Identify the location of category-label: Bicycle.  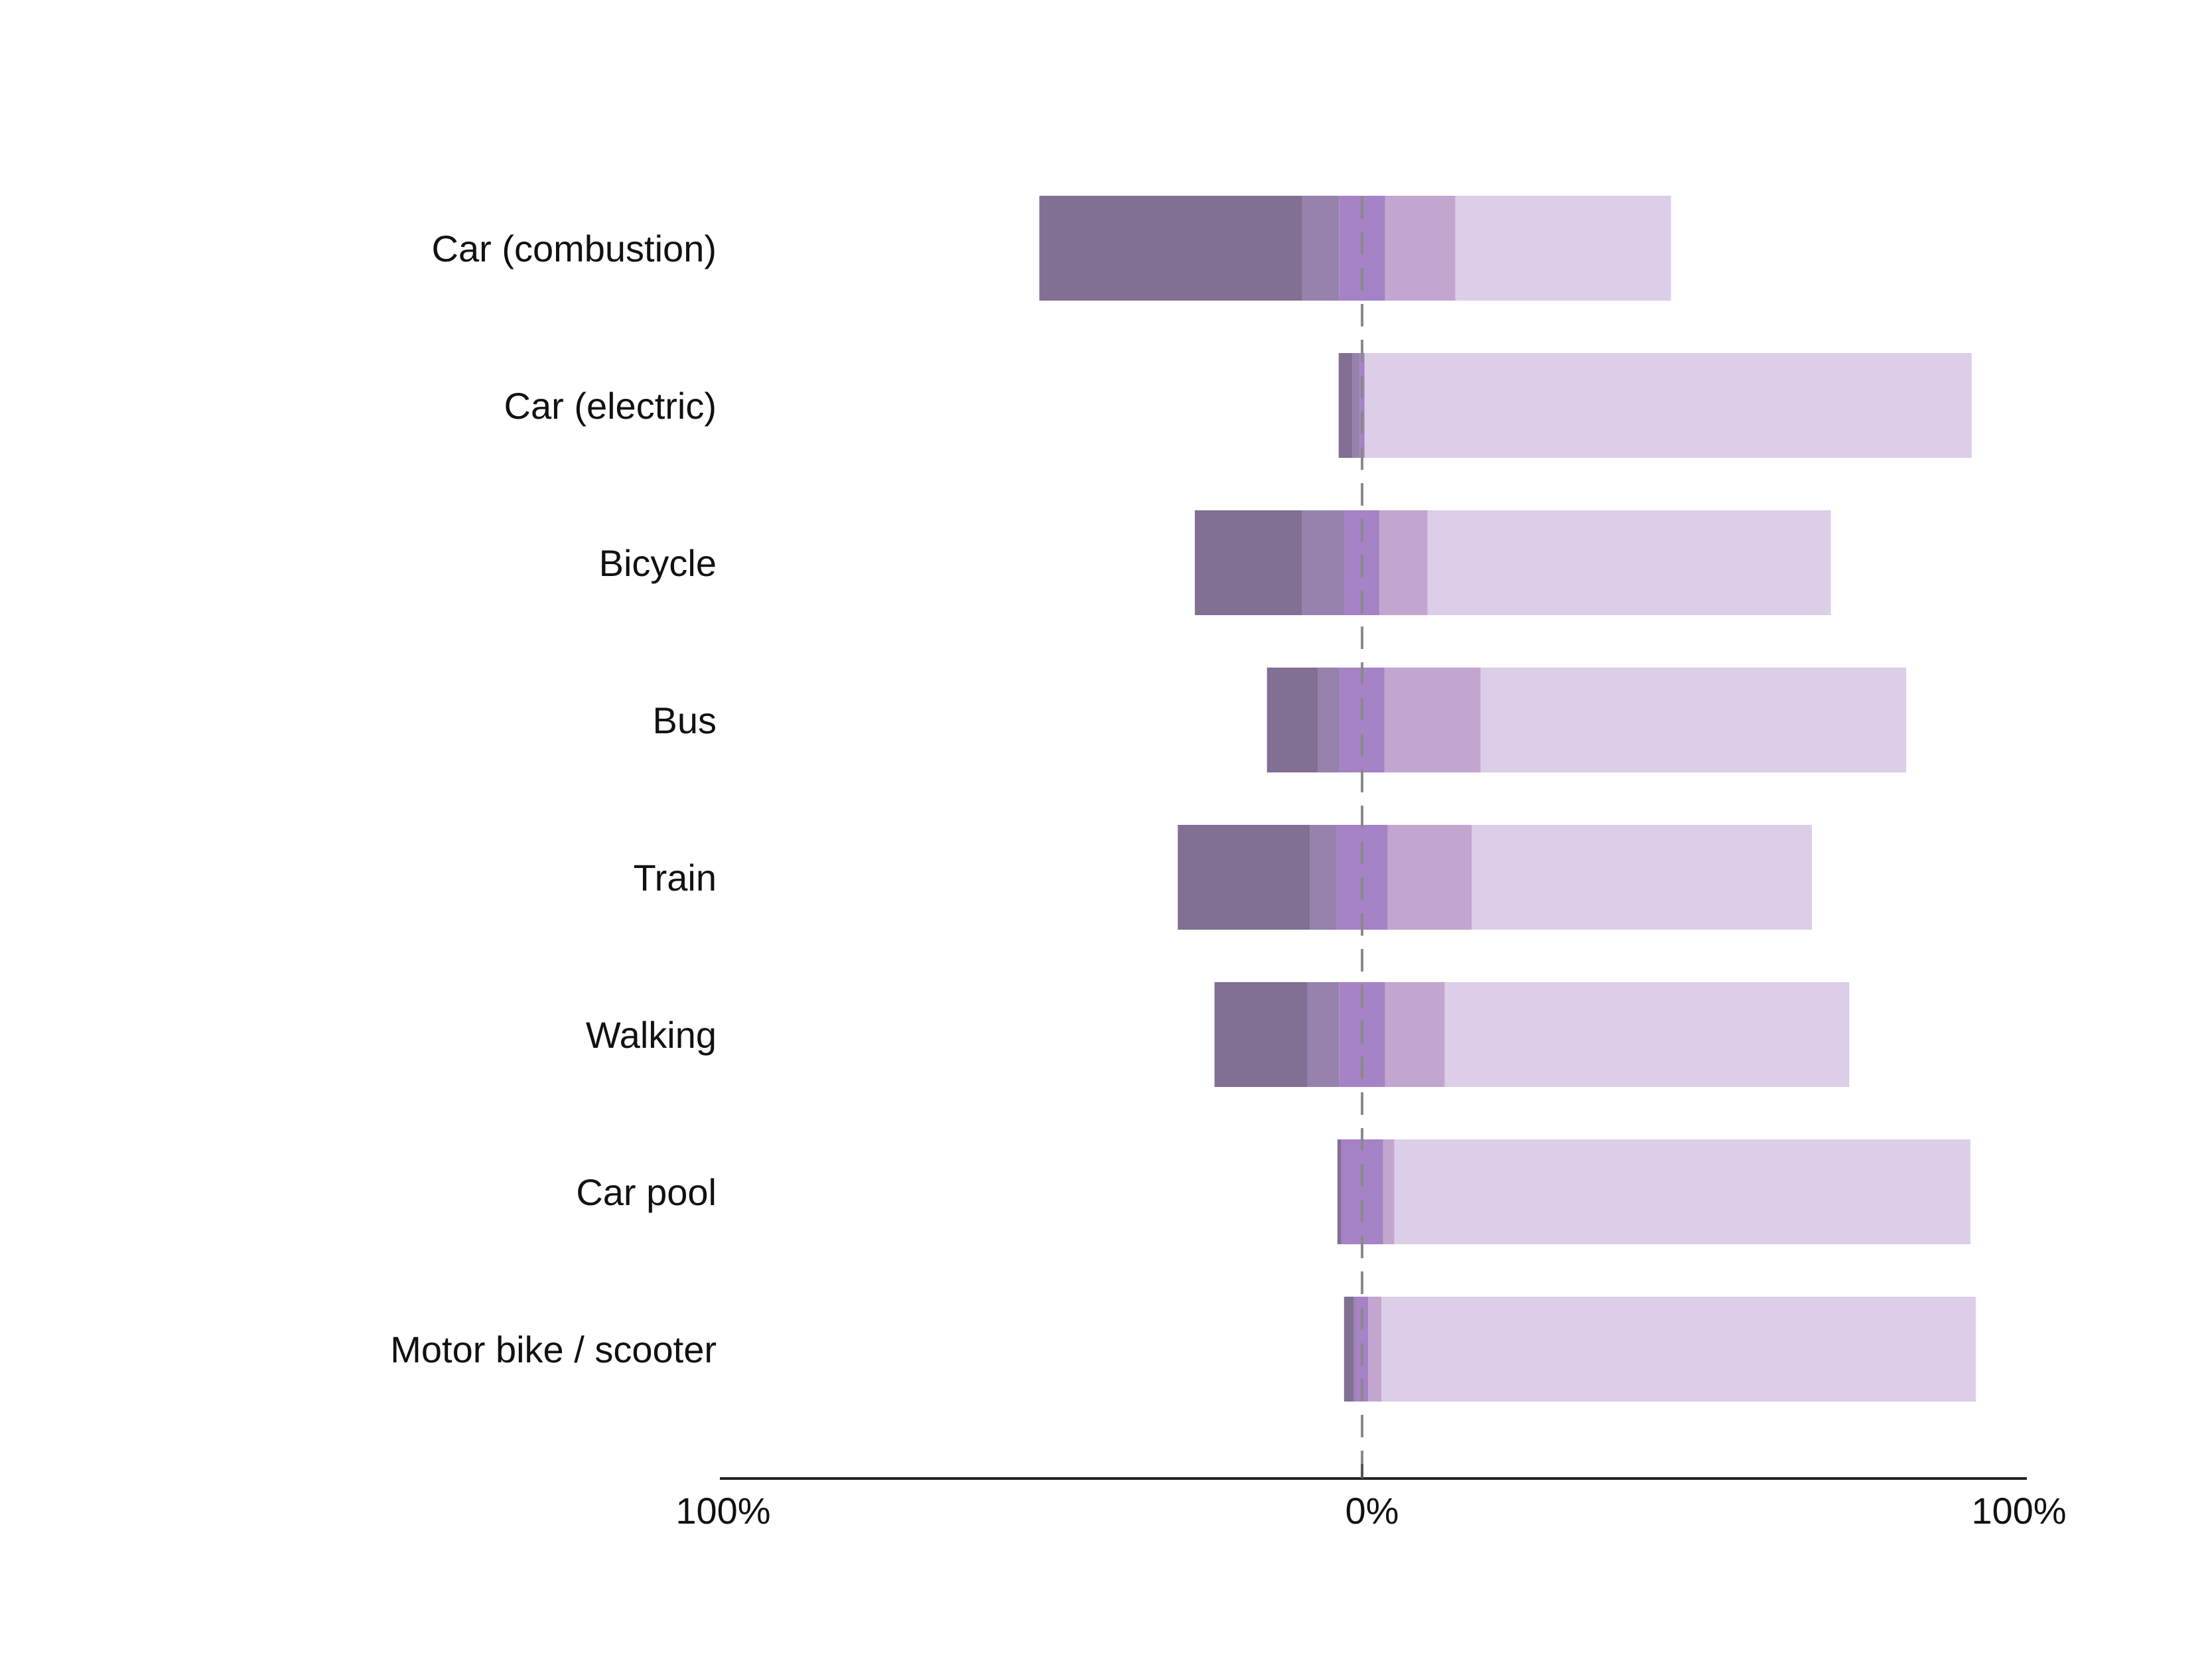
(658, 563).